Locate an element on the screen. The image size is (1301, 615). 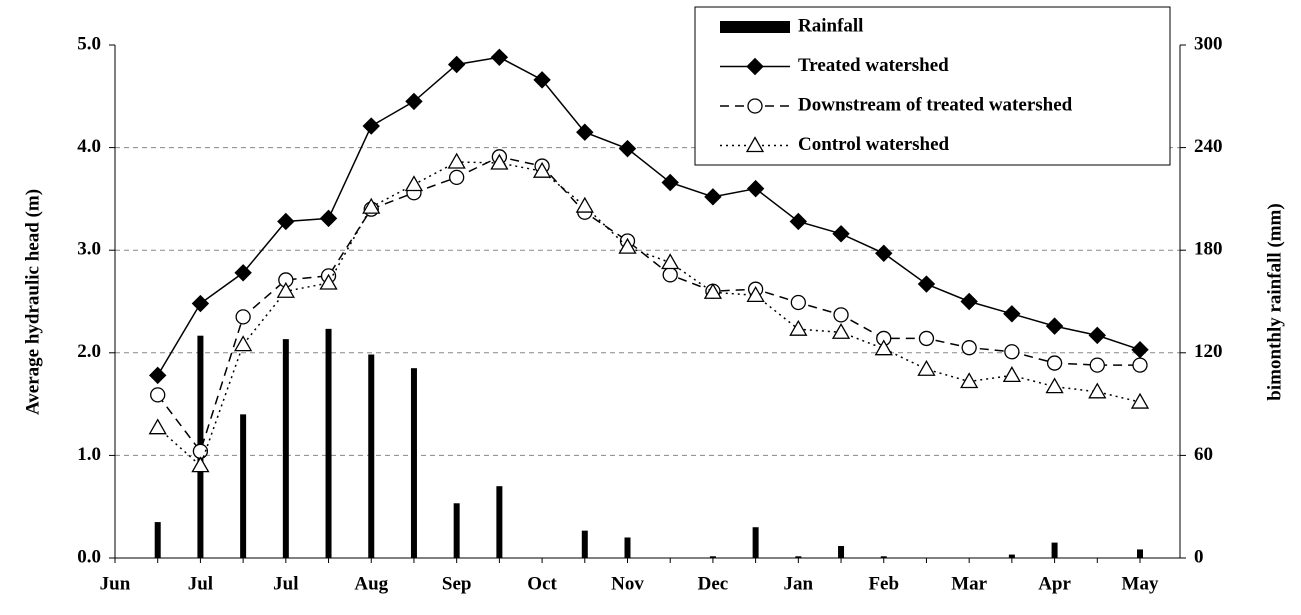
x-tick-label: Dec is located at coordinates (713, 583).